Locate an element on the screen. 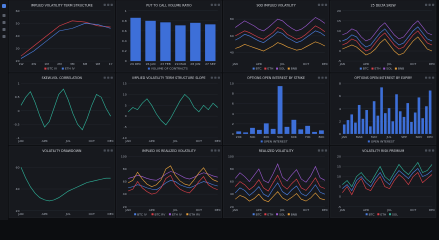  legend-label: SOL is located at coordinates (282, 214).